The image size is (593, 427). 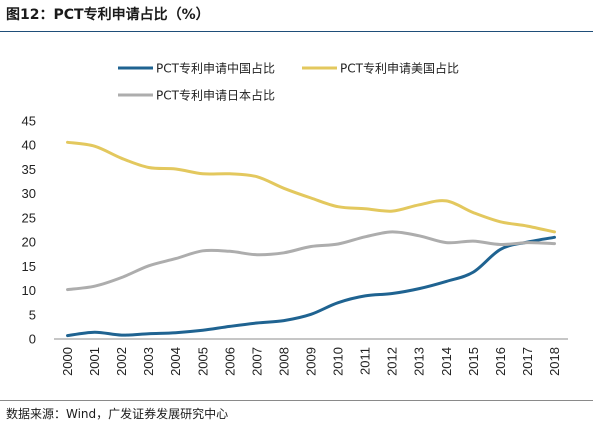 What do you see at coordinates (29, 230) in the screenshot?
I see `y-axis: 0 5 10 15 20 25 30 35 40 45` at bounding box center [29, 230].